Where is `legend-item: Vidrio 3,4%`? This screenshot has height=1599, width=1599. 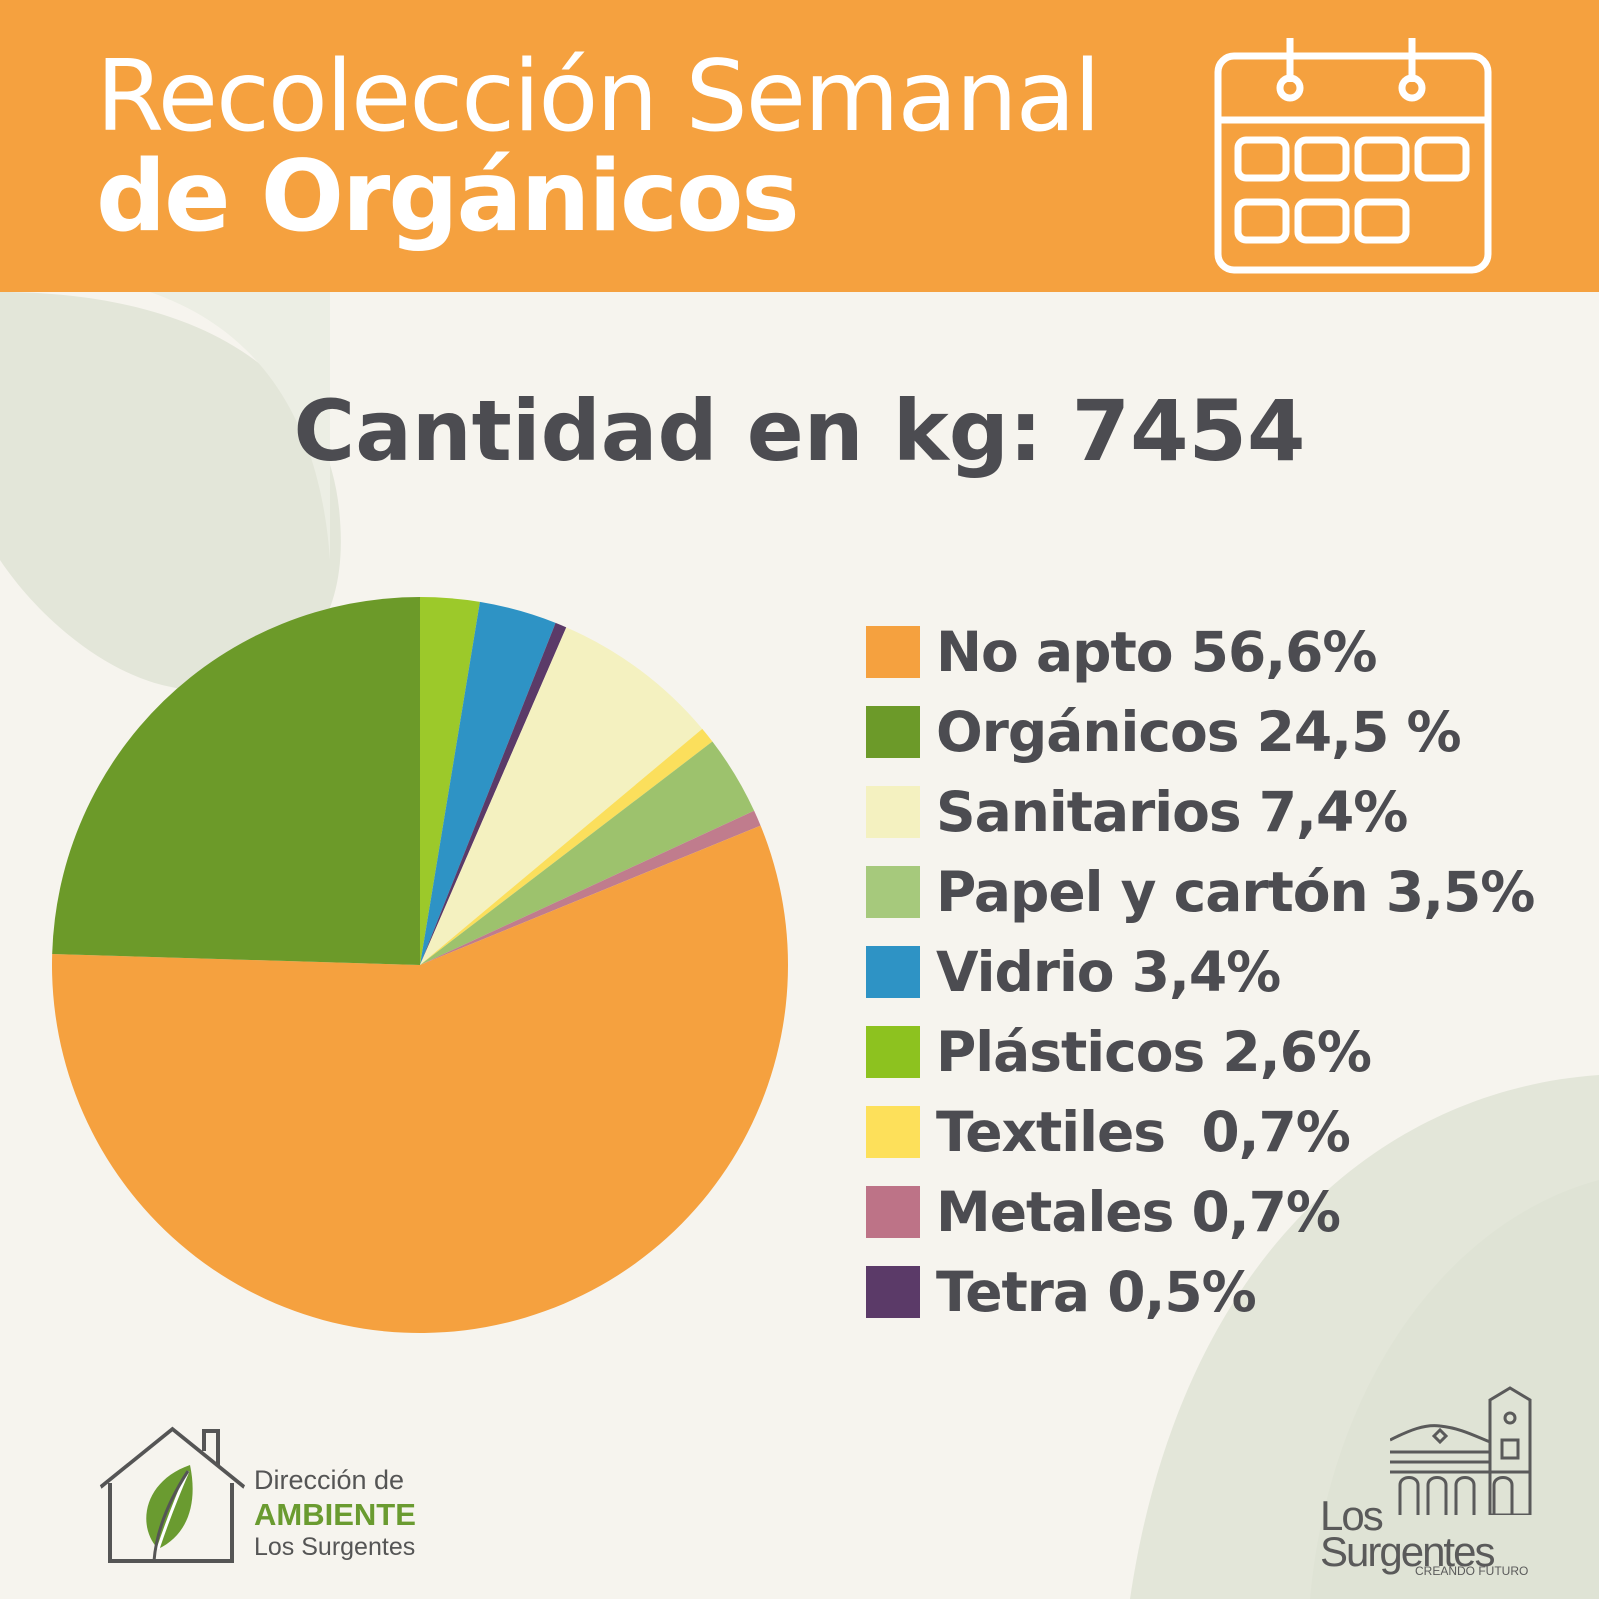
legend-item: Vidrio 3,4% is located at coordinates (1226, 972).